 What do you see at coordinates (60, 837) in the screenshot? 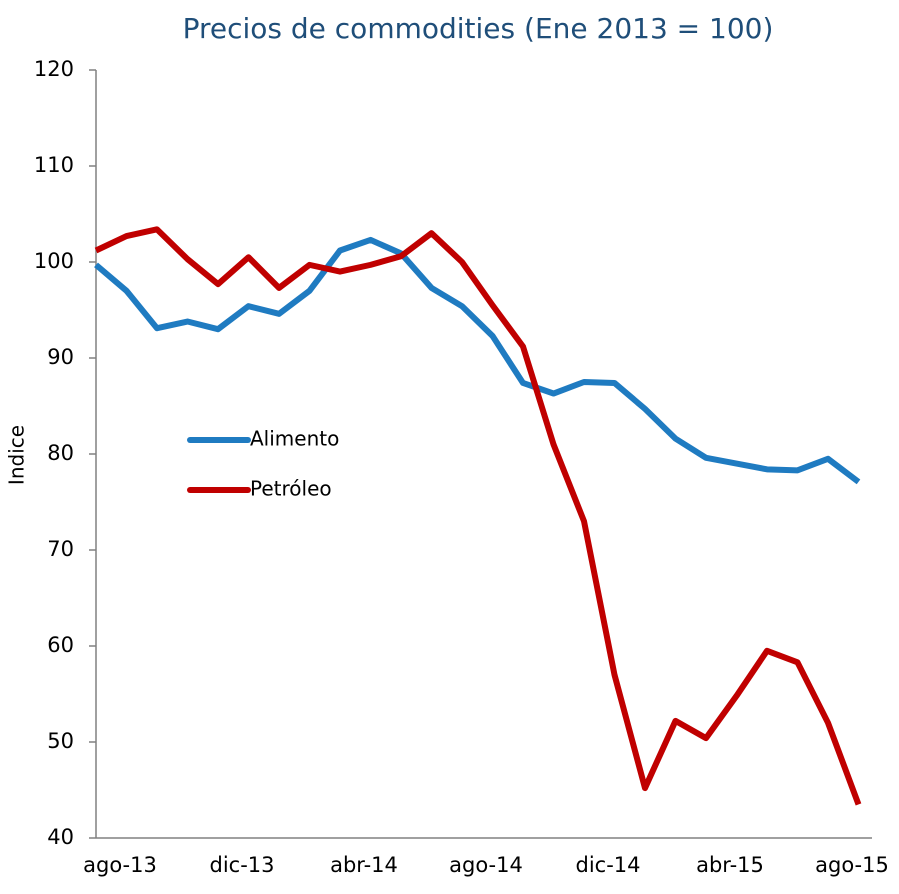
I see `y-tick-label: 40` at bounding box center [60, 837].